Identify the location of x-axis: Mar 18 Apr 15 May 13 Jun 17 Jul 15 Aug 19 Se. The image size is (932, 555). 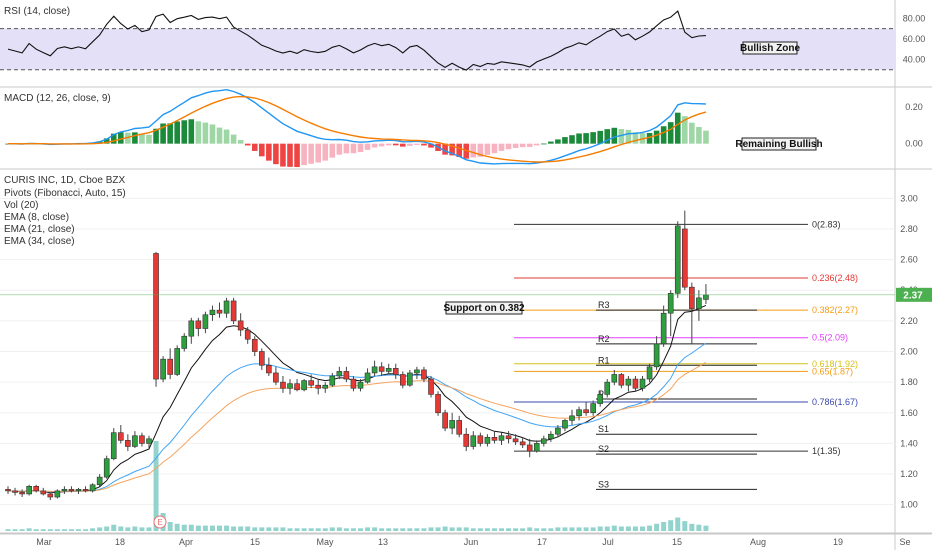
(473, 542).